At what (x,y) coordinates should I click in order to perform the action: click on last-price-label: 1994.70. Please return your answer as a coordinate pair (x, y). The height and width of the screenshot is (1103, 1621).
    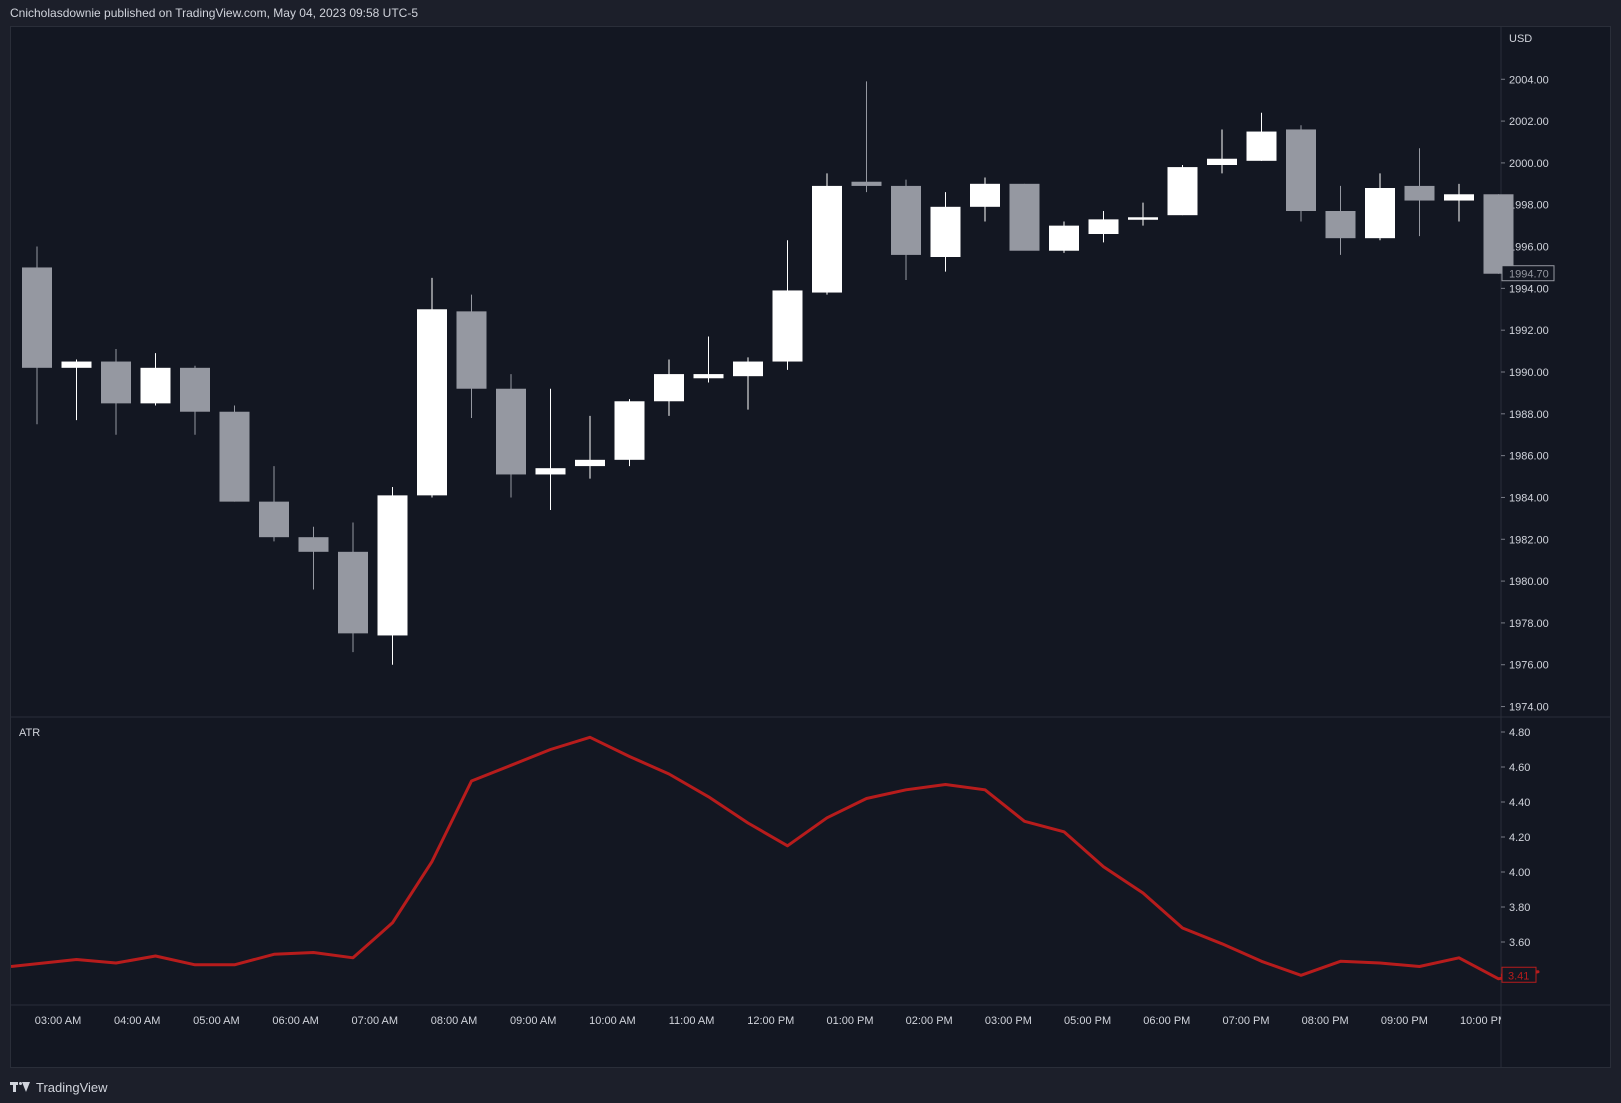
    Looking at the image, I should click on (1529, 275).